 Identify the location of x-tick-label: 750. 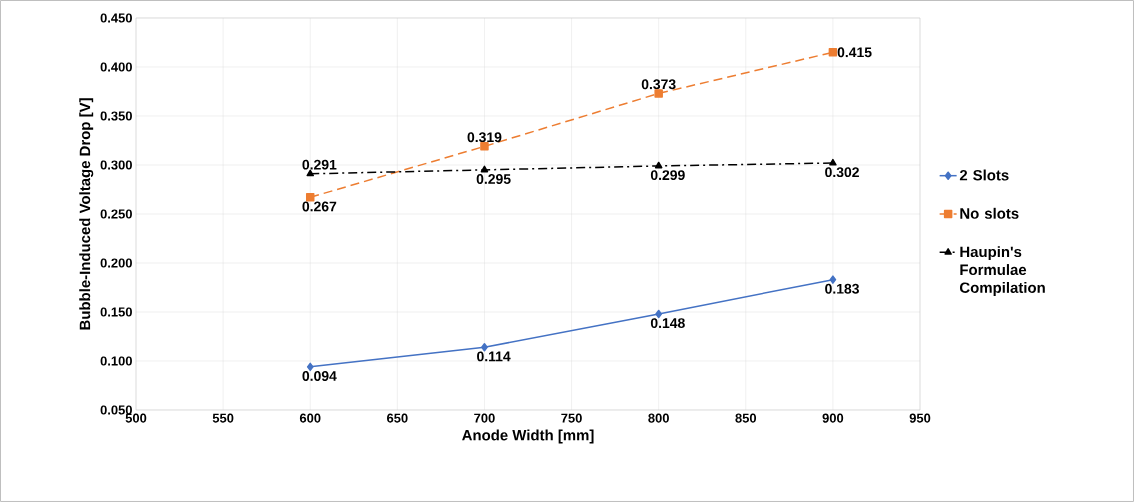
(571, 418).